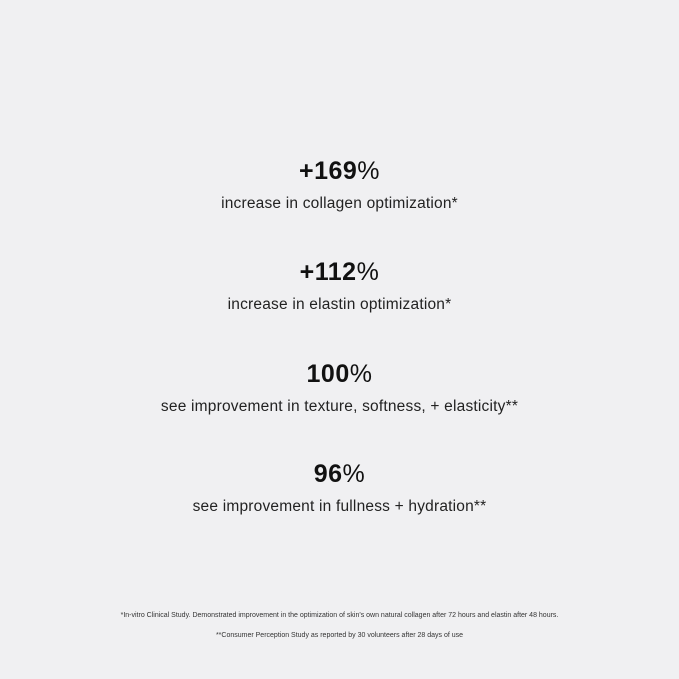 The image size is (679, 679). What do you see at coordinates (328, 374) in the screenshot?
I see `stat-number: 100` at bounding box center [328, 374].